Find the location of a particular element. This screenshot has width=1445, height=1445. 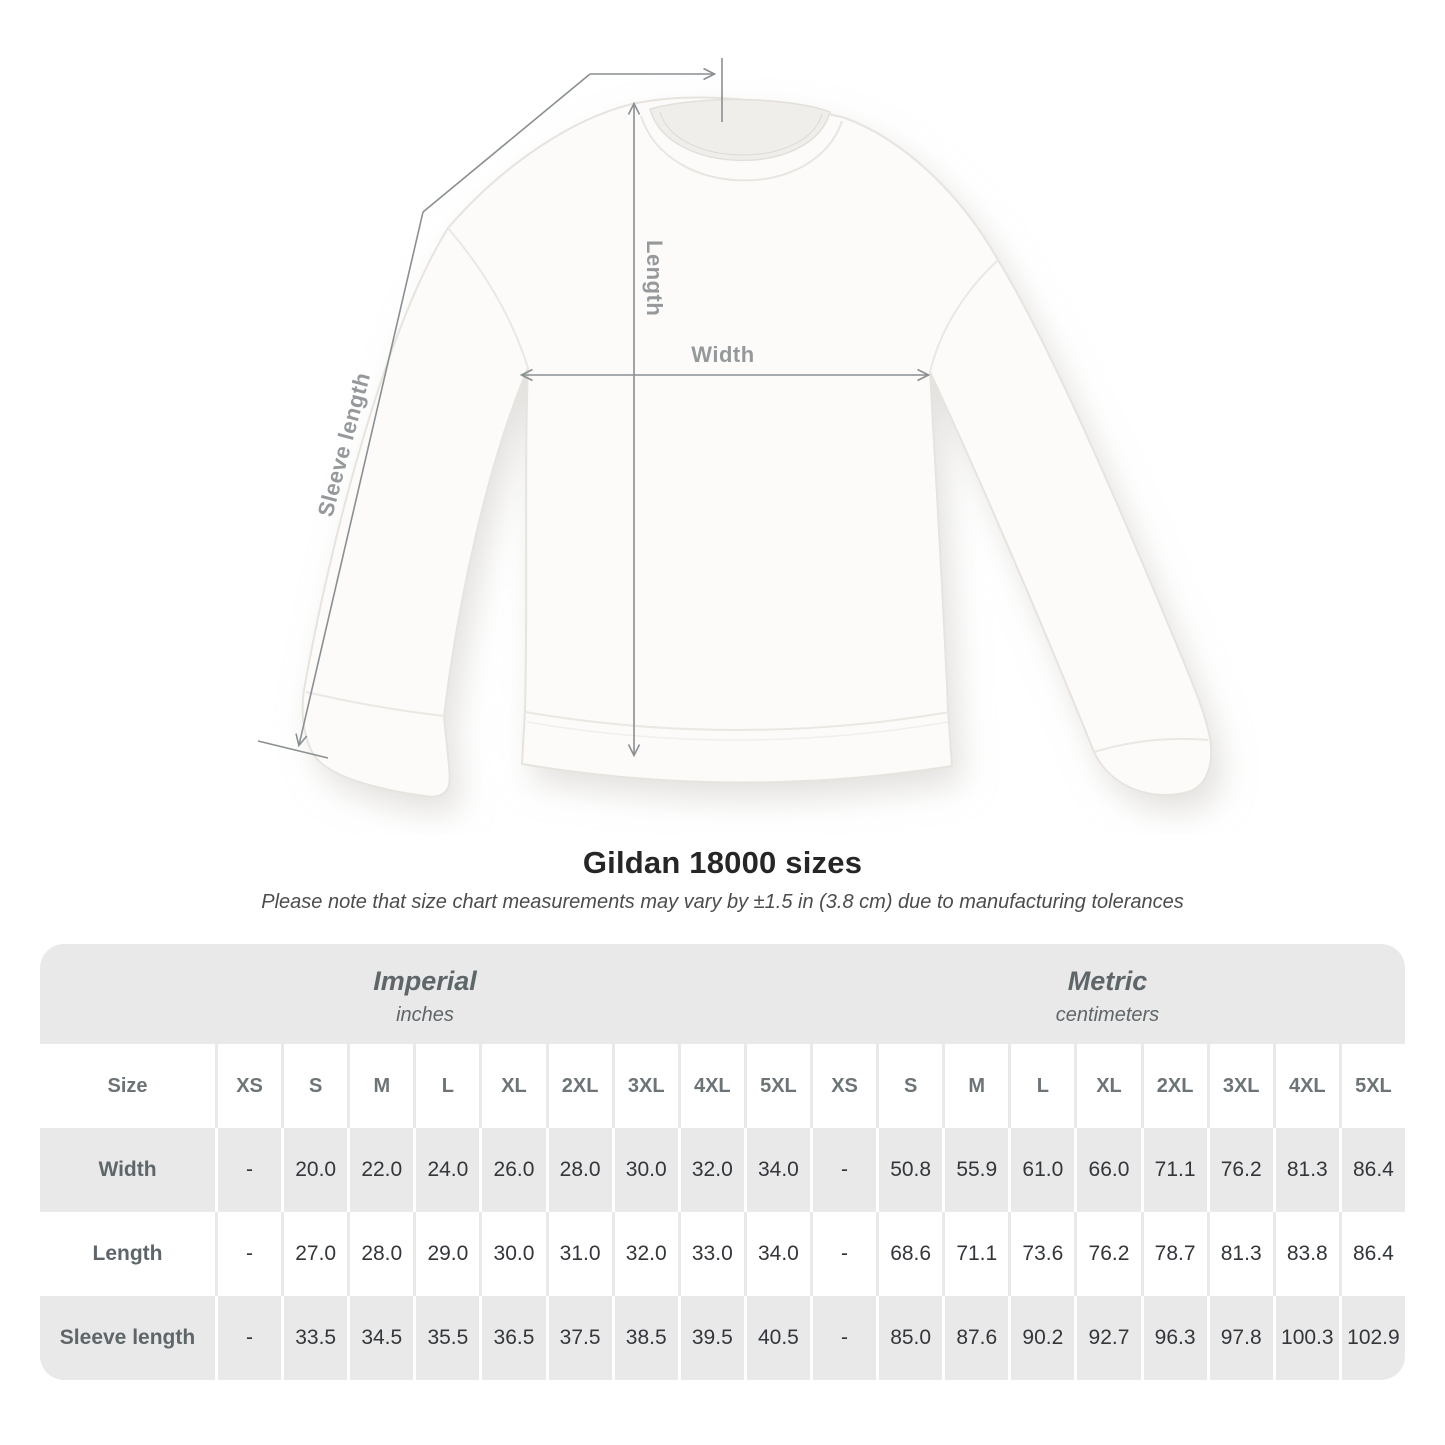

width-metric-5xl: 86.4 is located at coordinates (1371, 1170).